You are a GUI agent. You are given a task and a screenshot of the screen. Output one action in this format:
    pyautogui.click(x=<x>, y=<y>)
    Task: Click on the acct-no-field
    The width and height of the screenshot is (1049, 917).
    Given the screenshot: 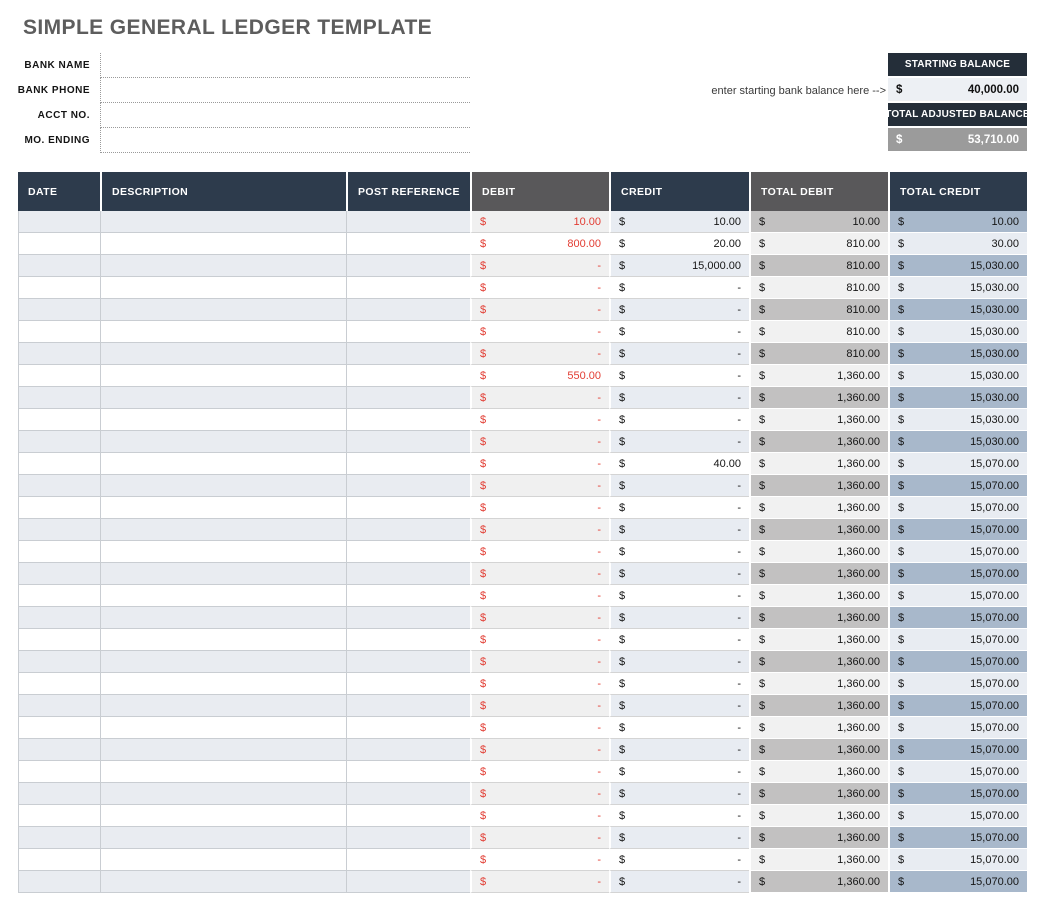 What is the action you would take?
    pyautogui.click(x=285, y=115)
    